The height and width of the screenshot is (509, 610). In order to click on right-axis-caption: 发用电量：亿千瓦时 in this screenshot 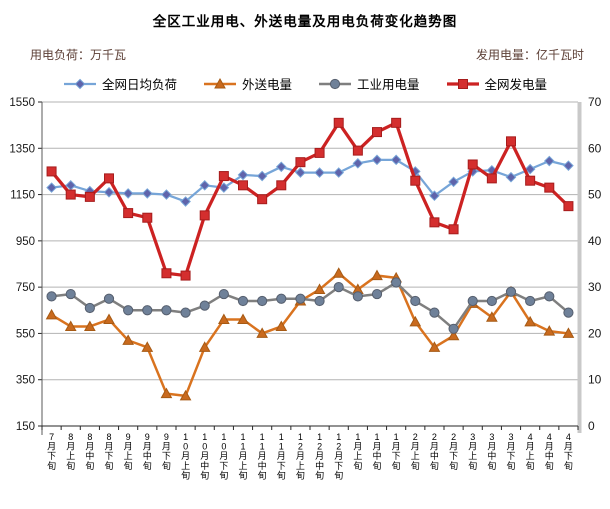, I will do `click(529, 55)`.